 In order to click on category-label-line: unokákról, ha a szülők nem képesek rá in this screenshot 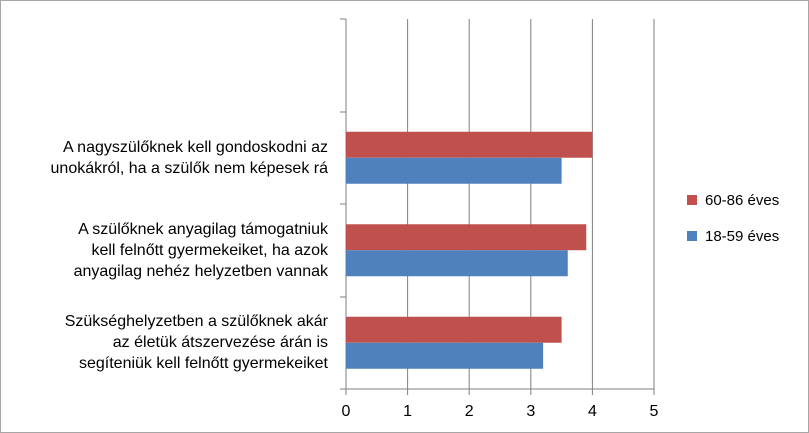, I will do `click(189, 168)`.